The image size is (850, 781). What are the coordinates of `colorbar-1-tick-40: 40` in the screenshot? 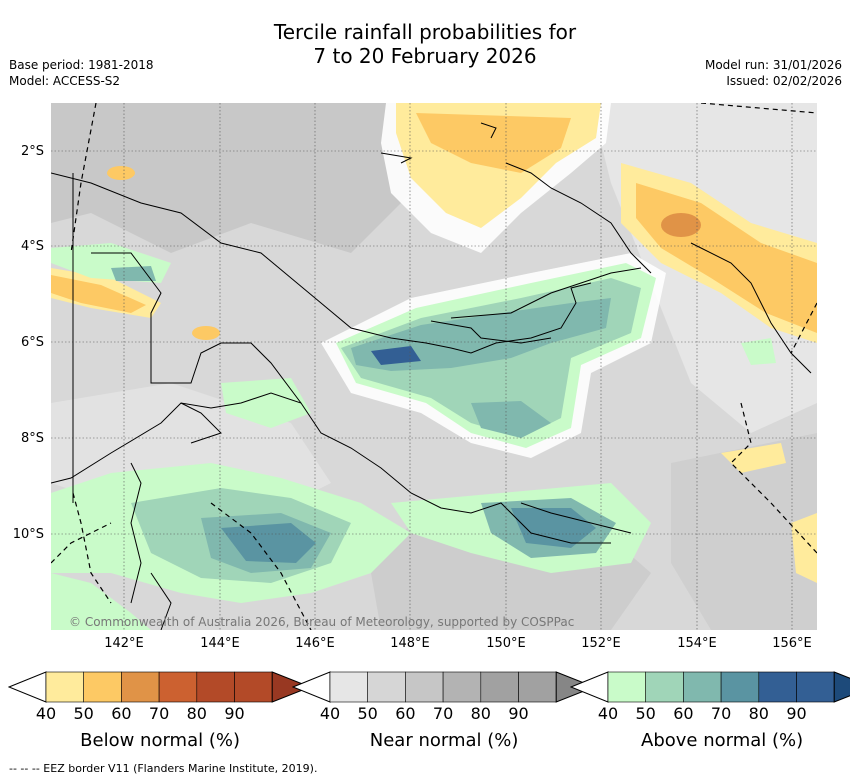 It's located at (330, 713).